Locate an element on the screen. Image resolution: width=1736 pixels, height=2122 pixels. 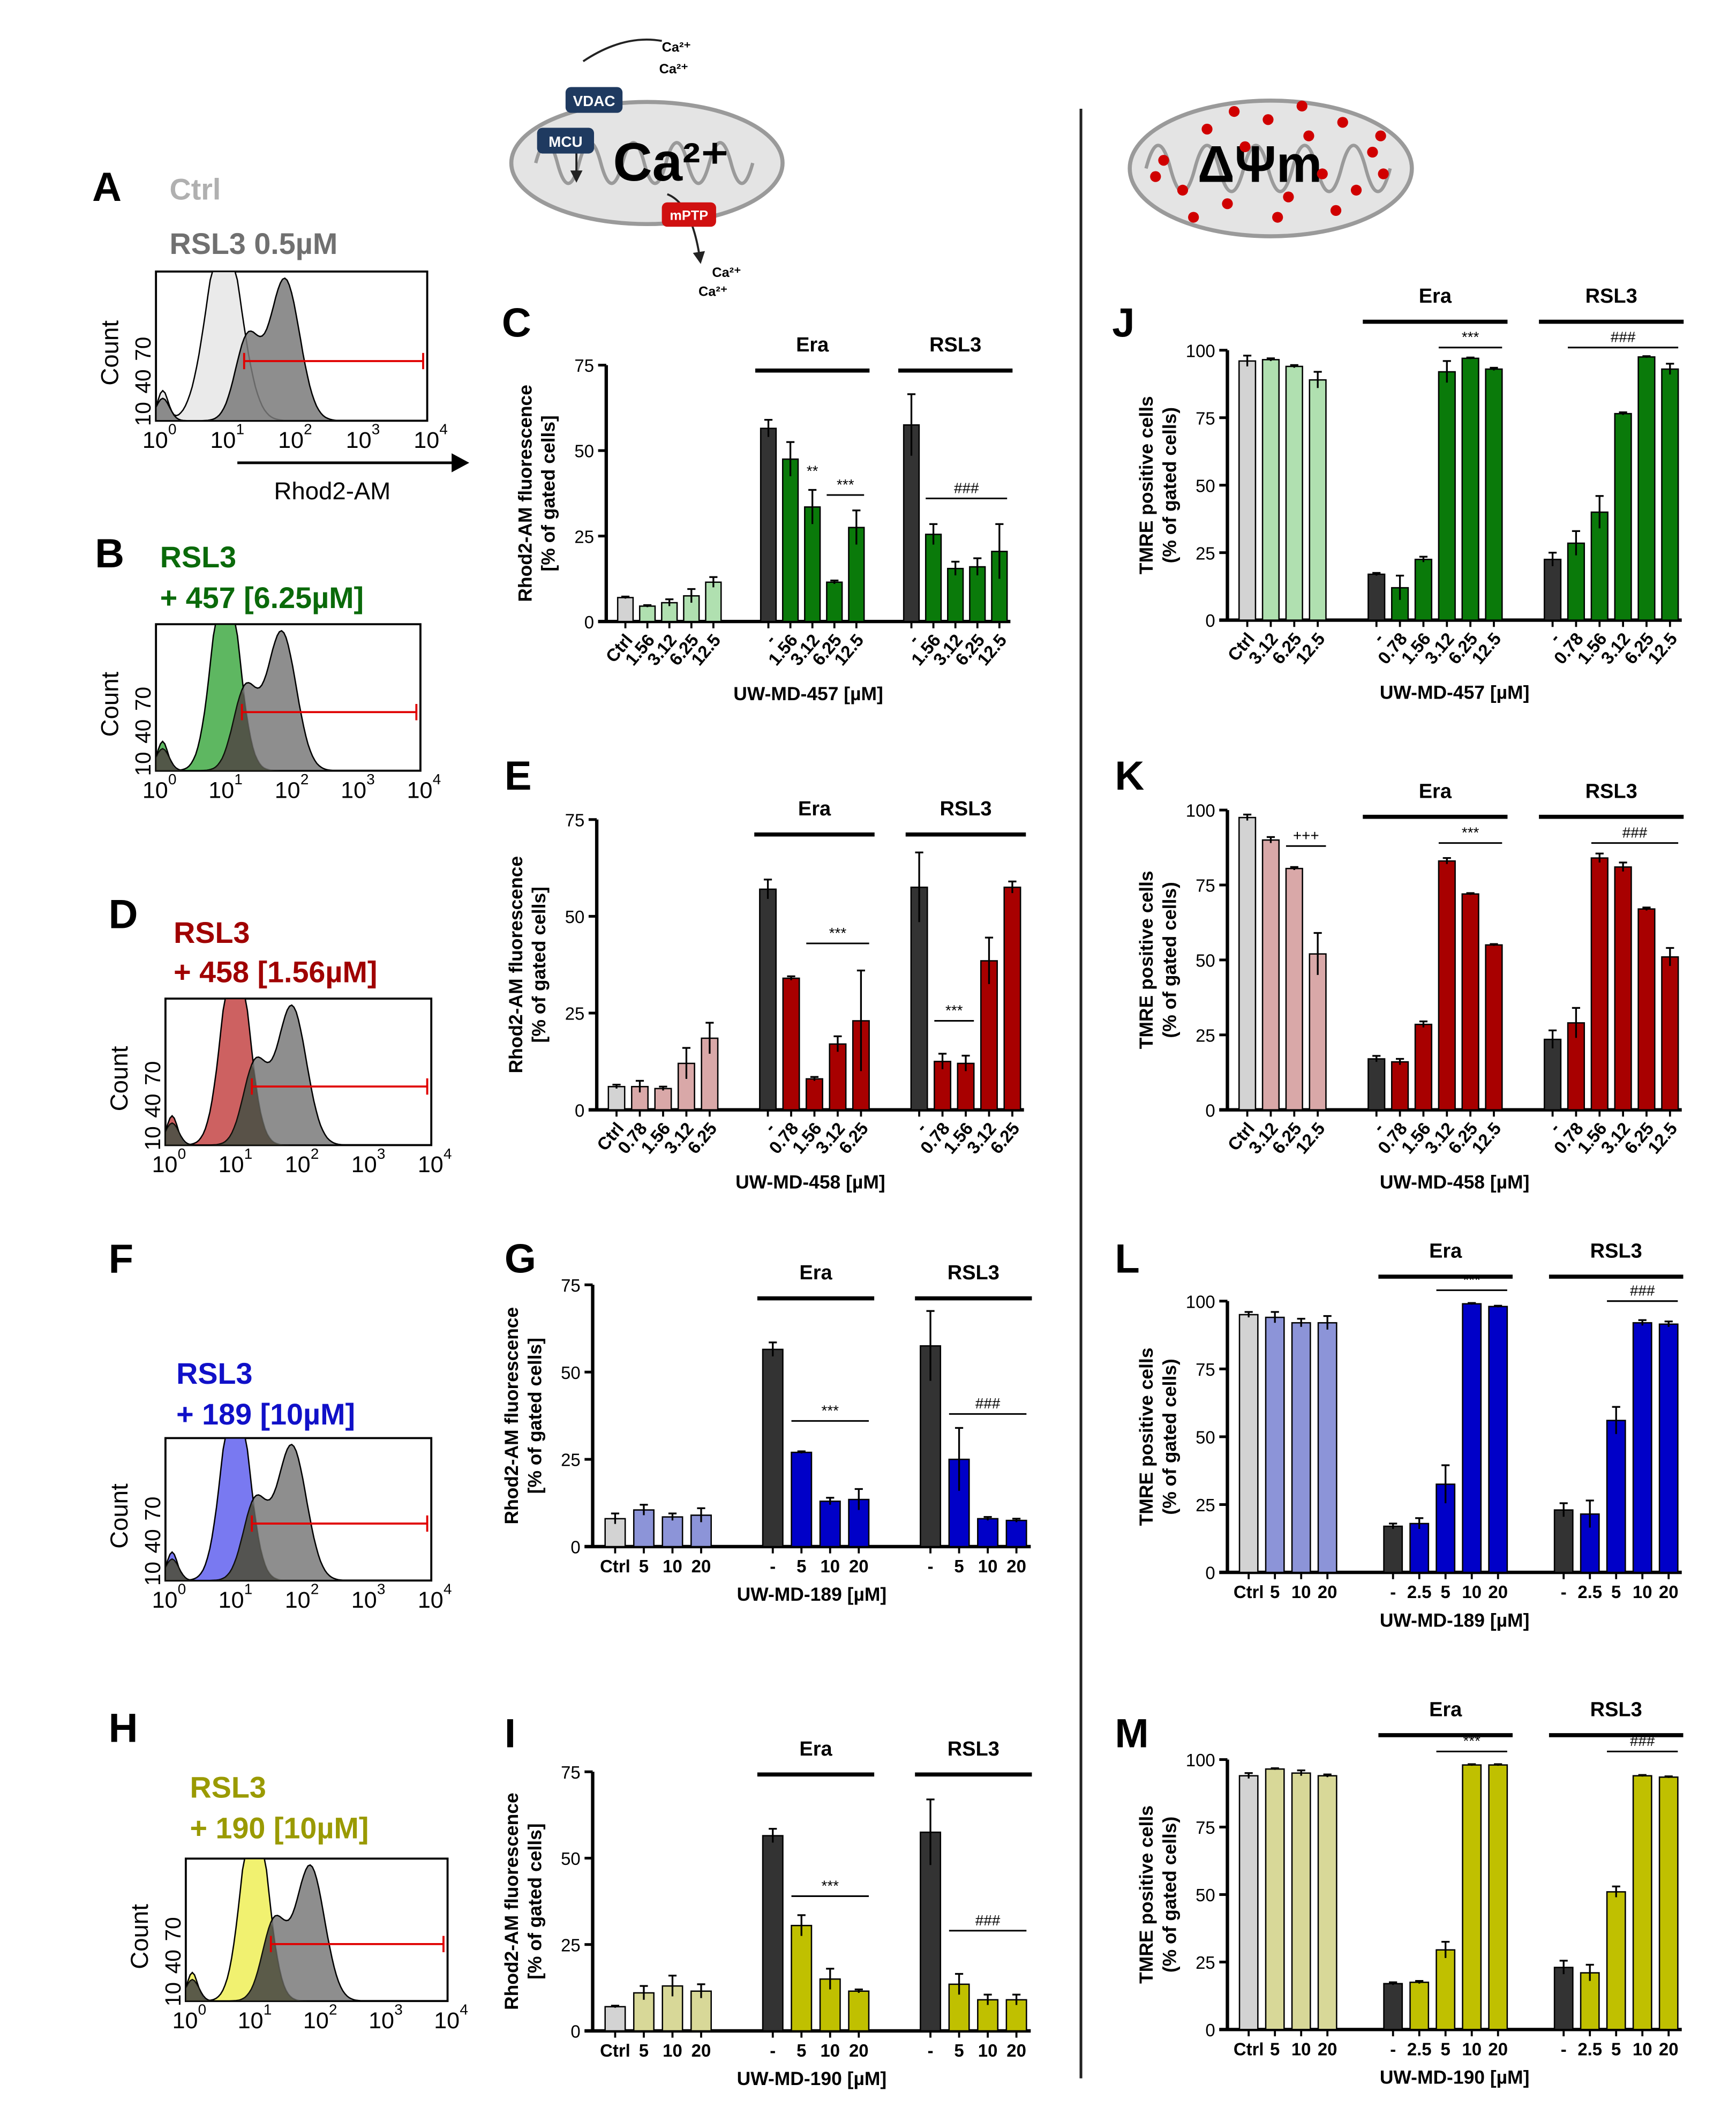
x-tick-exponent: 4 is located at coordinates (437, 779).